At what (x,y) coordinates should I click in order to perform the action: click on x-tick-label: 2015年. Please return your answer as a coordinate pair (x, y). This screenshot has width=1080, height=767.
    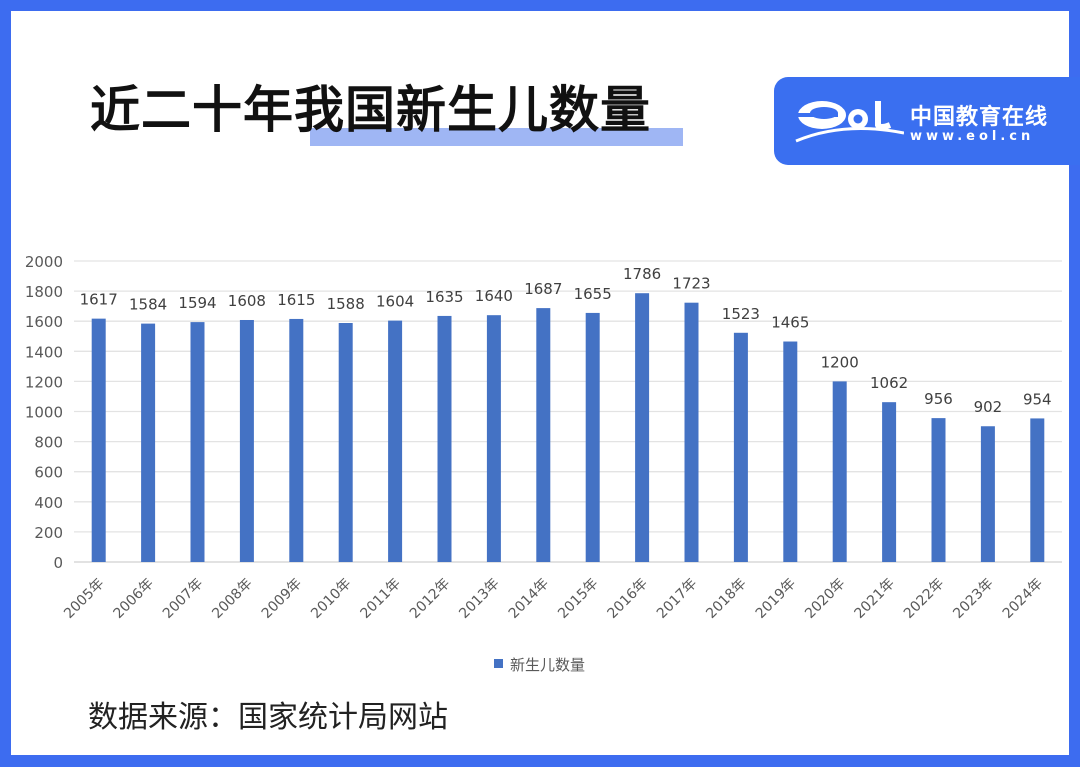
    Looking at the image, I should click on (578, 599).